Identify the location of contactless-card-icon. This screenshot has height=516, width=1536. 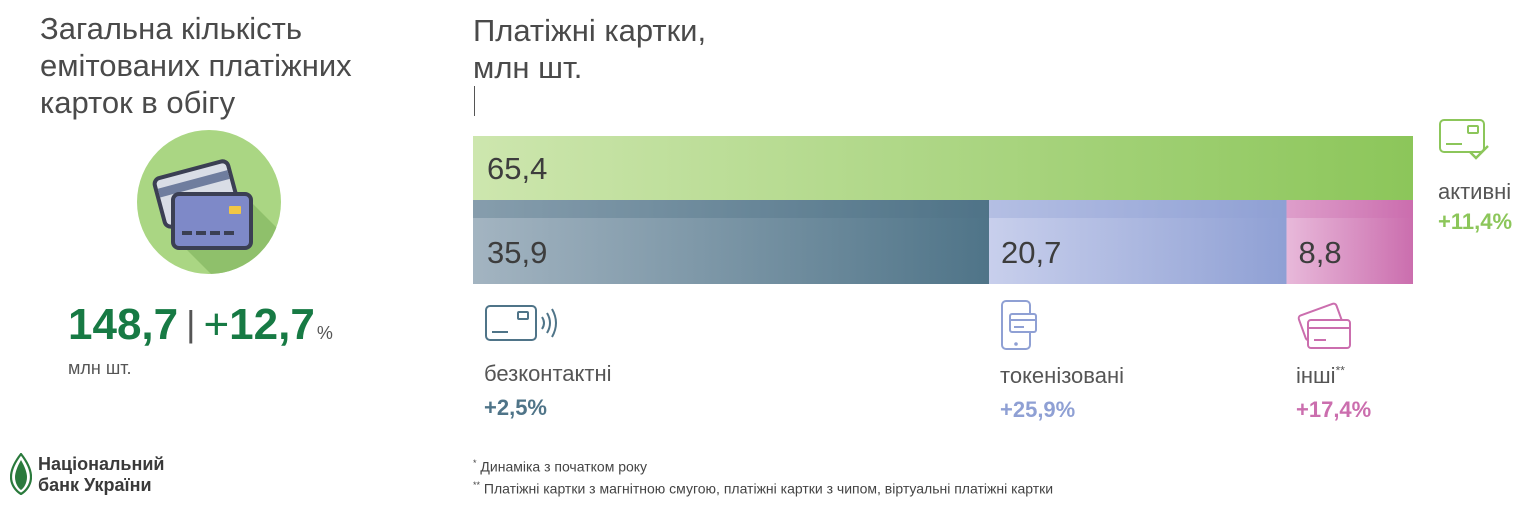
(521, 323).